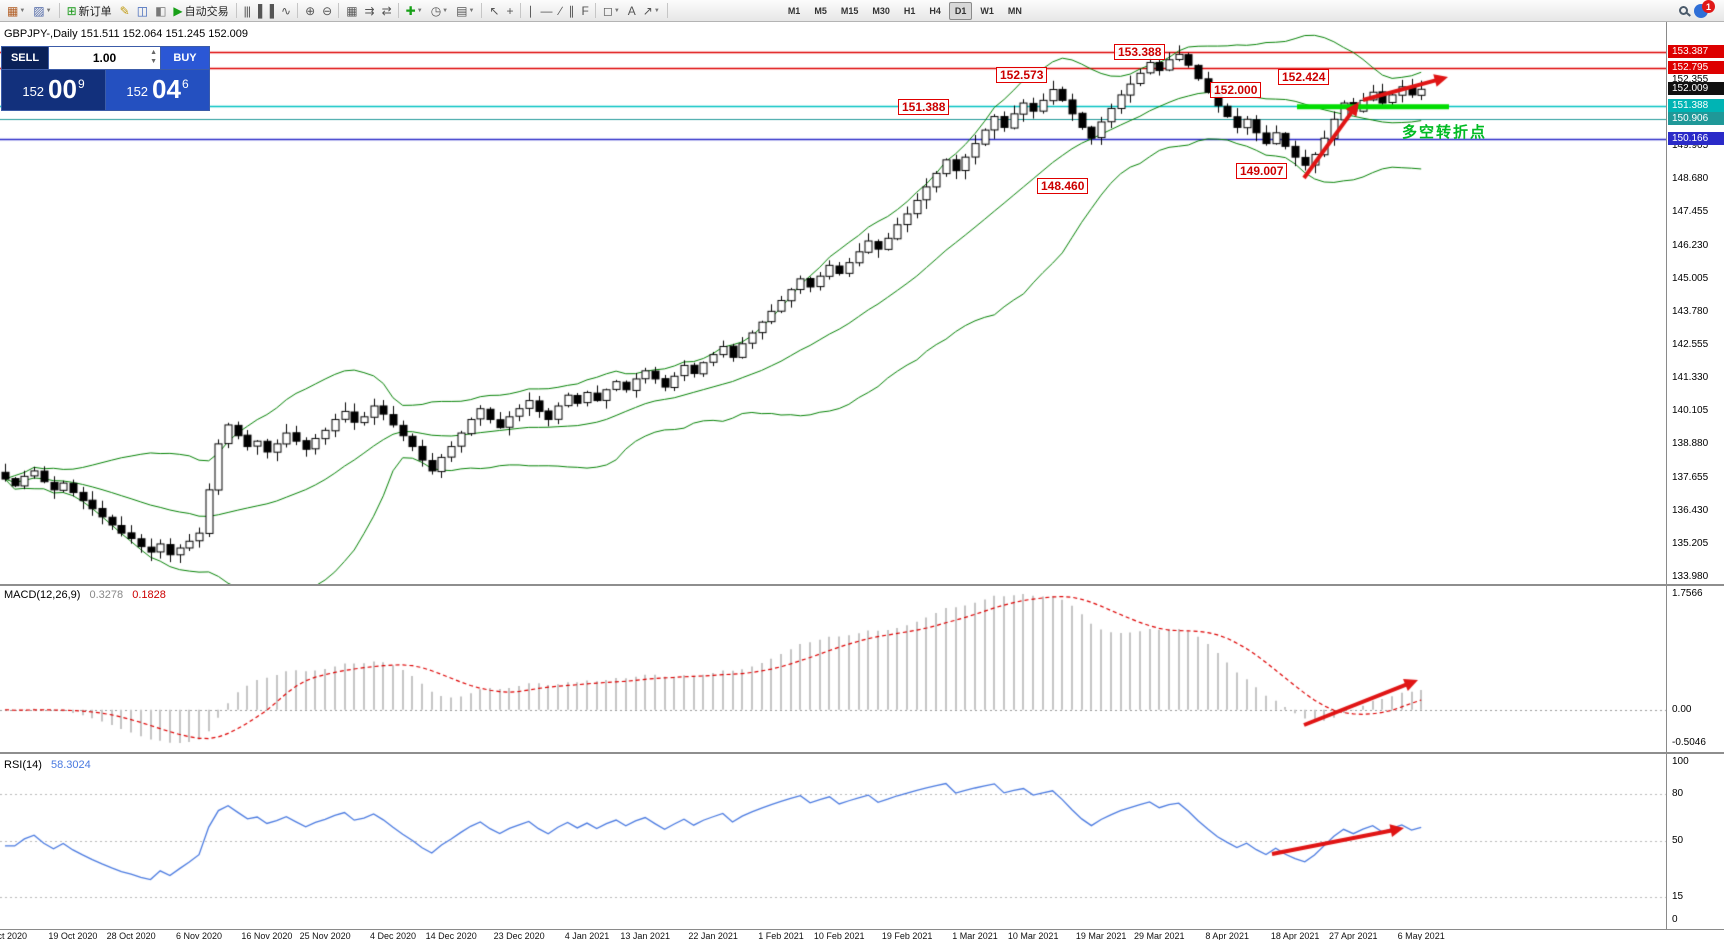 Image resolution: width=1724 pixels, height=940 pixels. What do you see at coordinates (89, 11) in the screenshot?
I see `new-order-button: ⊞ 新订单` at bounding box center [89, 11].